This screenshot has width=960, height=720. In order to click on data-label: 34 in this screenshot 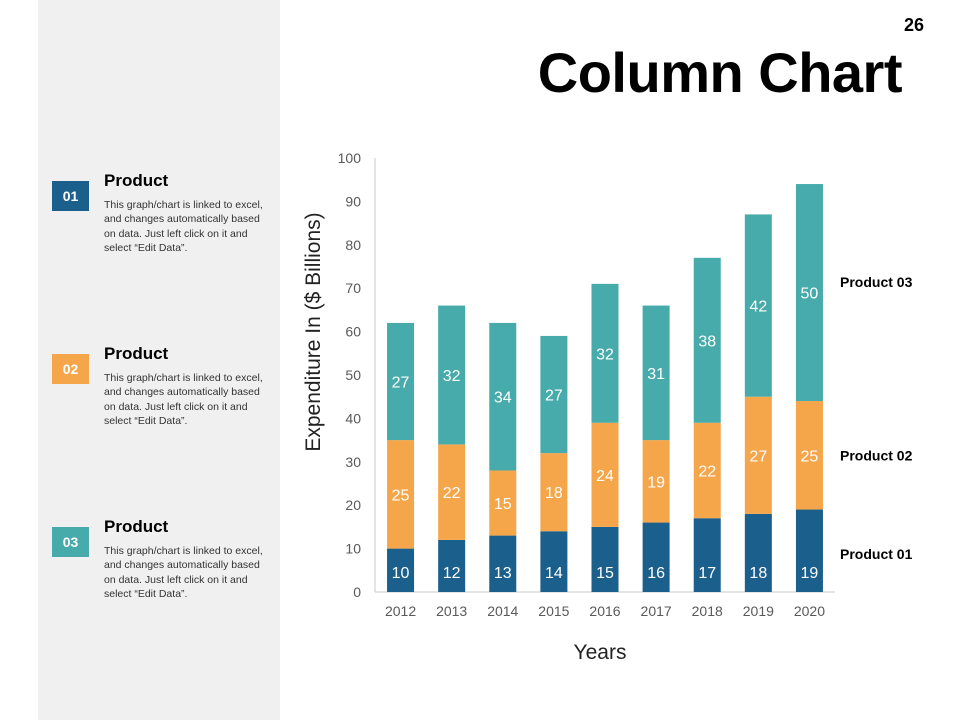, I will do `click(503, 398)`.